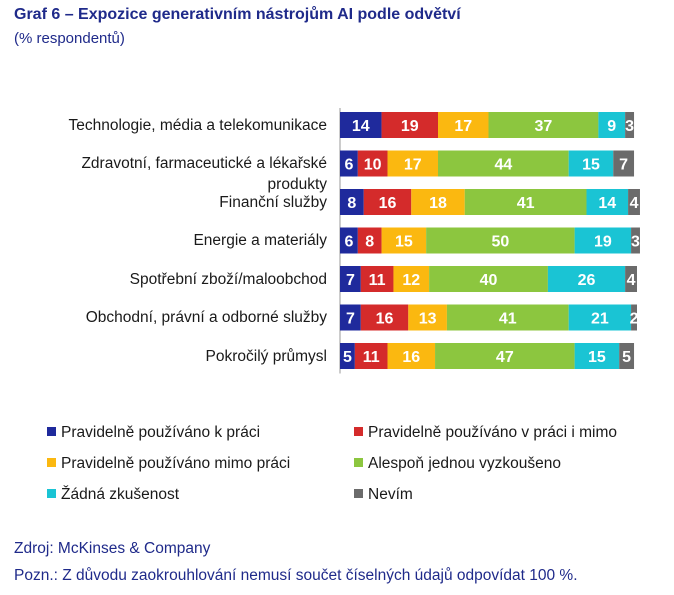  I want to click on bar-value-label: 14, so click(361, 126).